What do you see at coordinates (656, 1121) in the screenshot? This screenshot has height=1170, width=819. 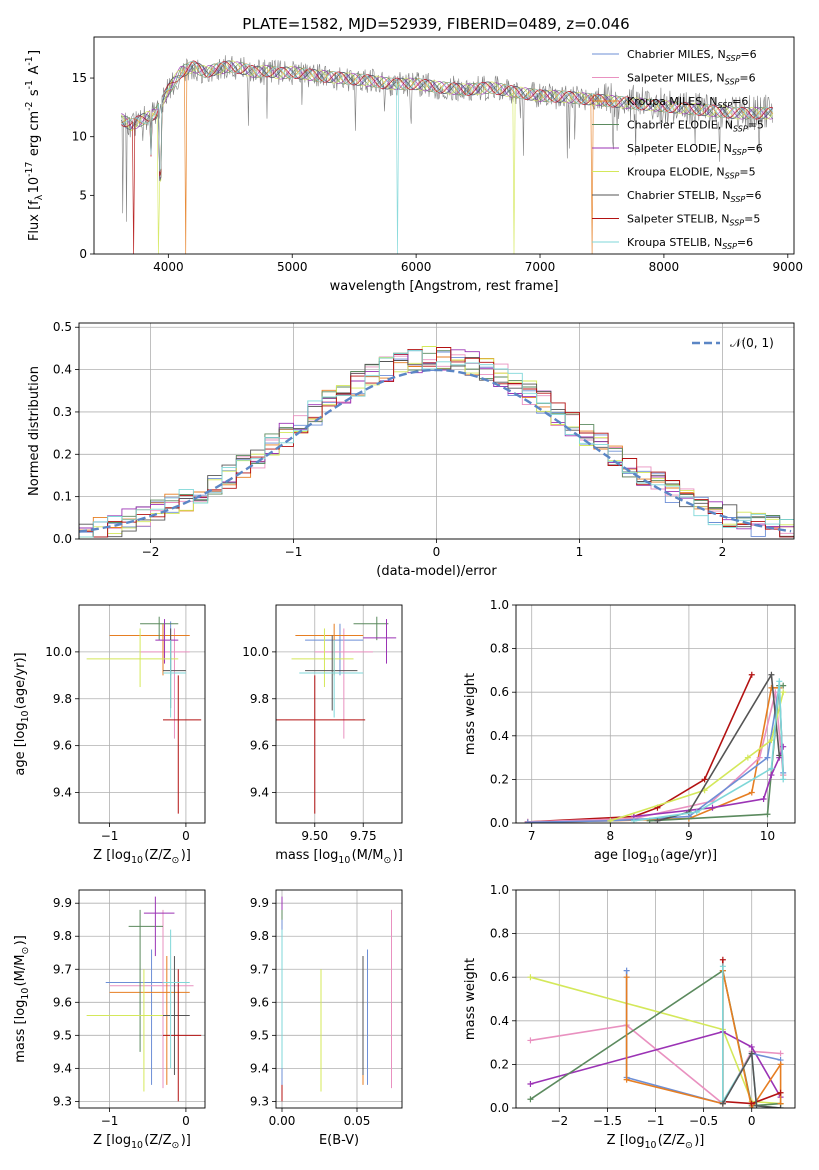 I see `x-tick-label: −1` at bounding box center [656, 1121].